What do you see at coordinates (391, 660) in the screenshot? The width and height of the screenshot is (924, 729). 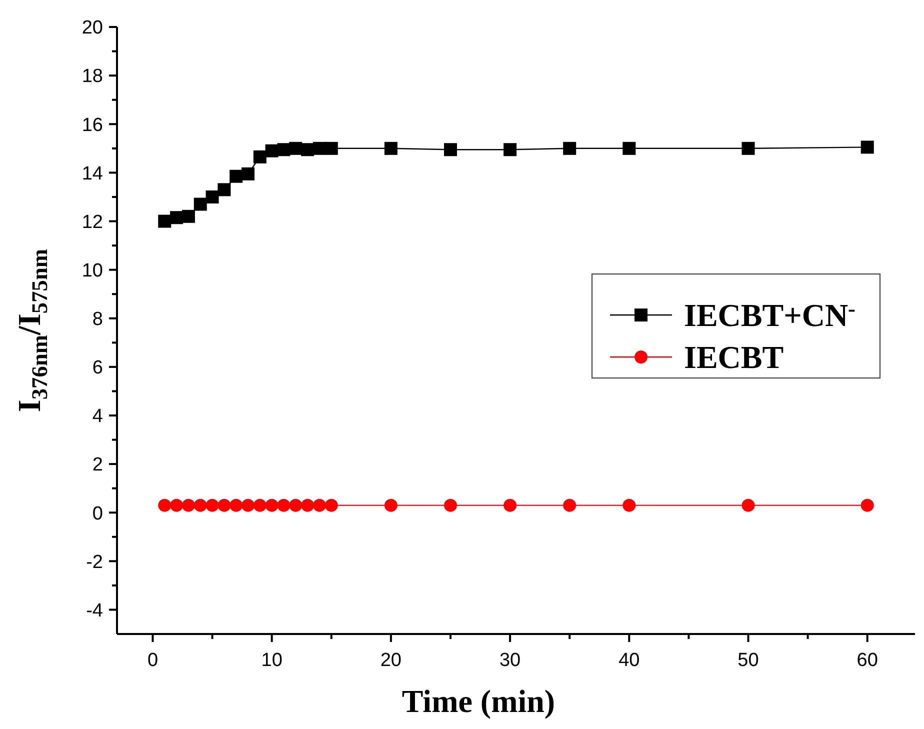 I see `x-tick-label: 20` at bounding box center [391, 660].